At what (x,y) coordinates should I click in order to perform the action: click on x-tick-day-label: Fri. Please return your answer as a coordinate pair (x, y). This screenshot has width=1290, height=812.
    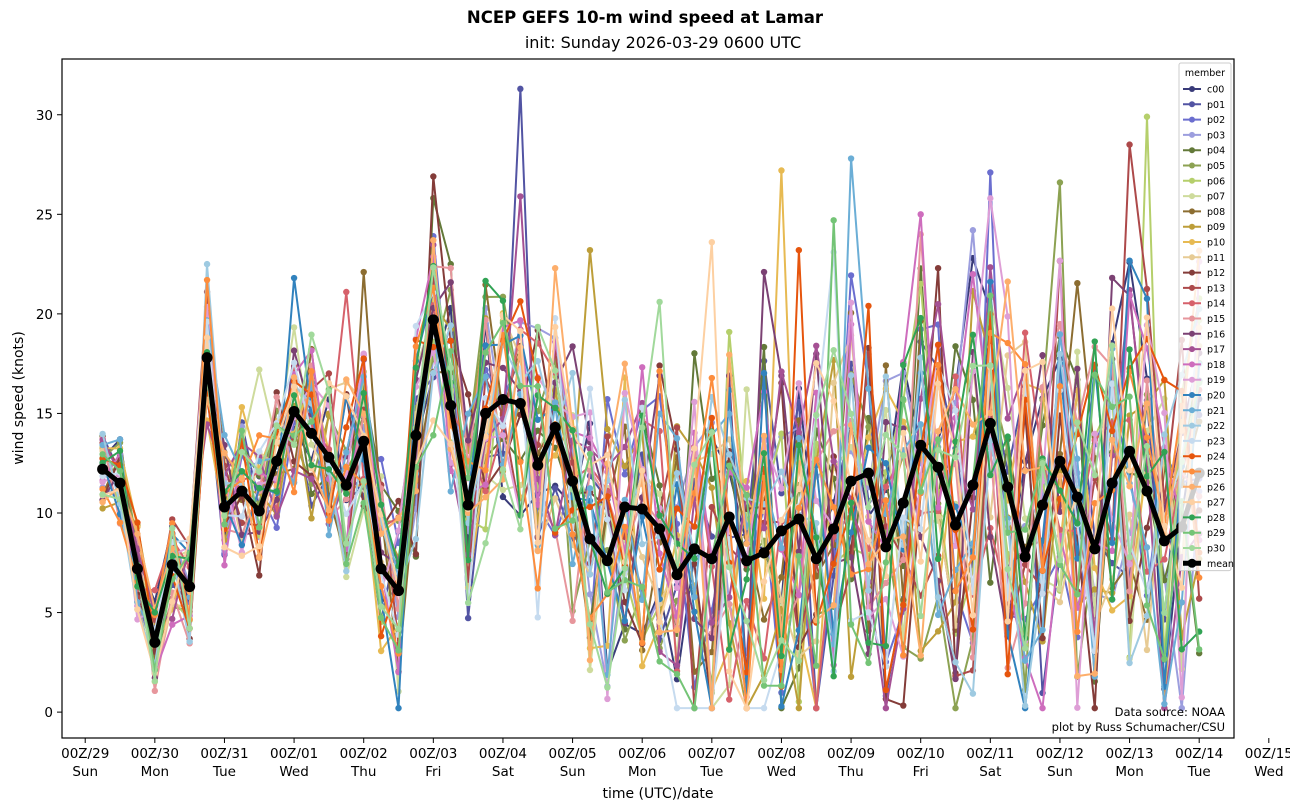
    Looking at the image, I should click on (921, 772).